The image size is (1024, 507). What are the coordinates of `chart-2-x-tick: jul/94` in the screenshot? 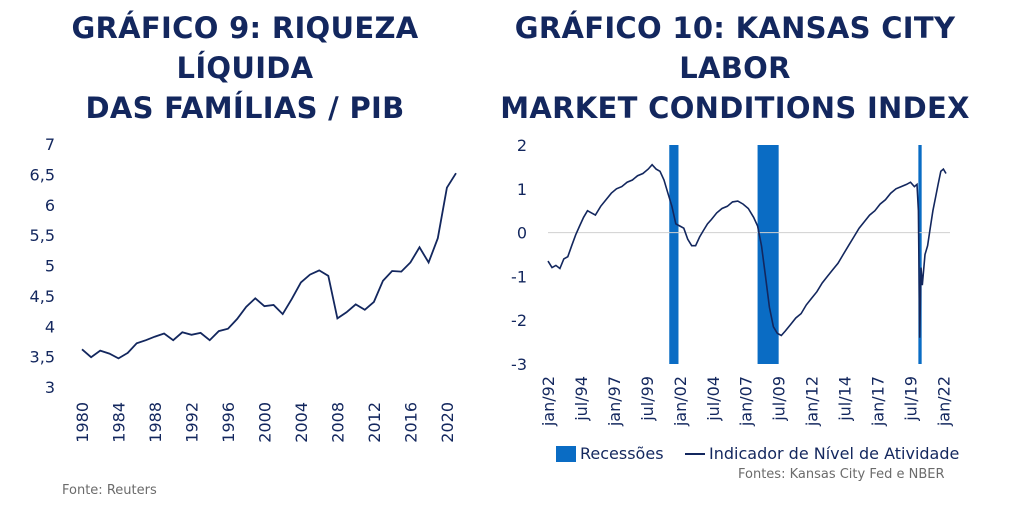 It's located at (581, 399).